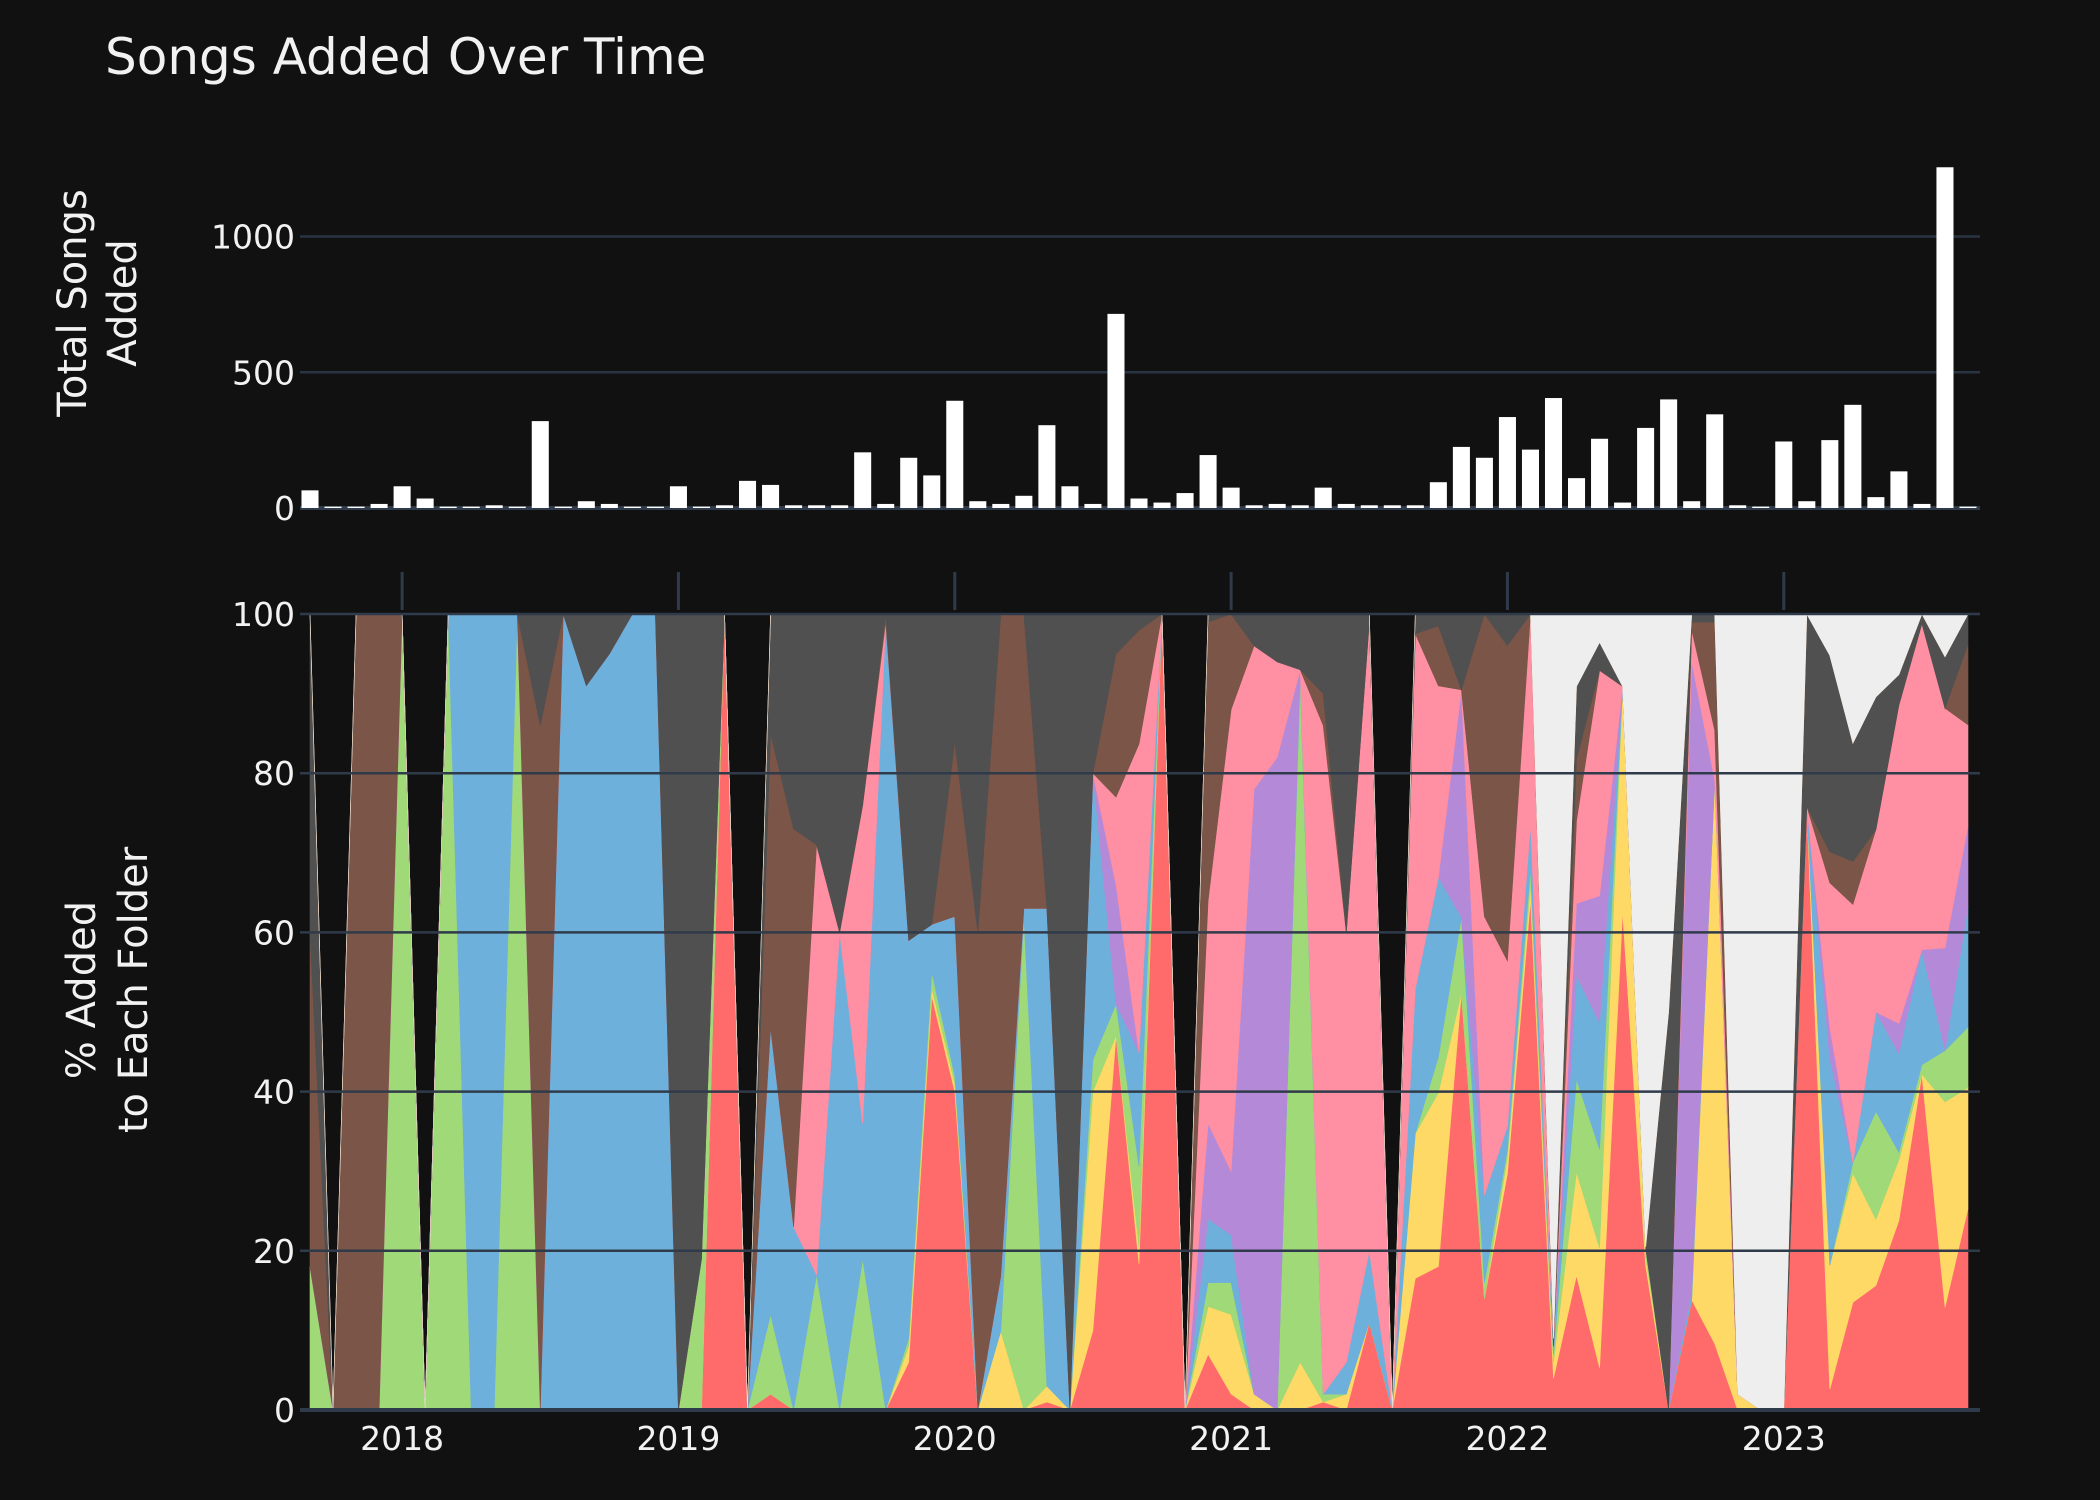  I want to click on bottom-y-tick-label: 20, so click(274, 1251).